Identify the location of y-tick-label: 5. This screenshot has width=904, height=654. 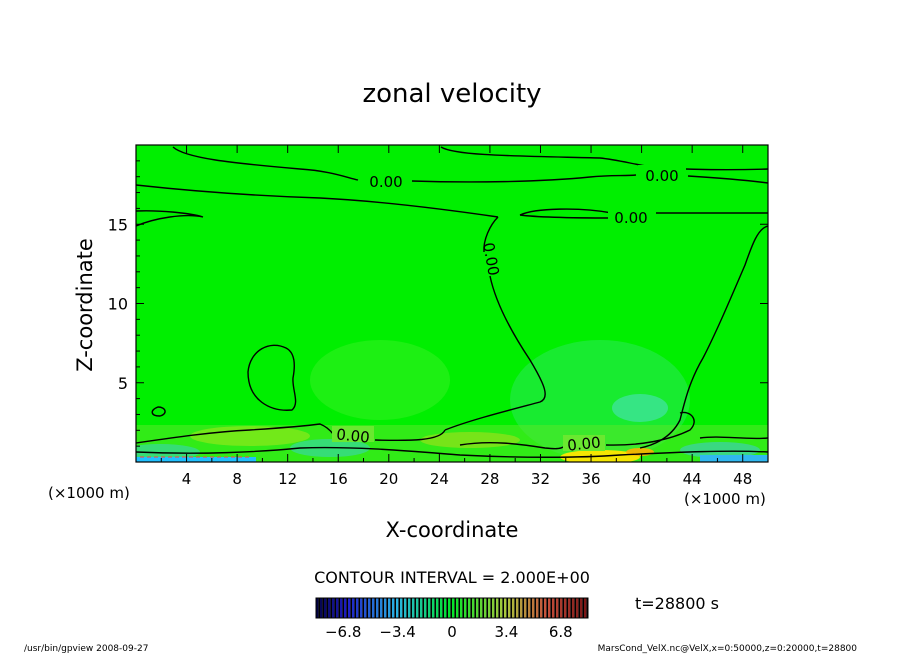
(123, 383).